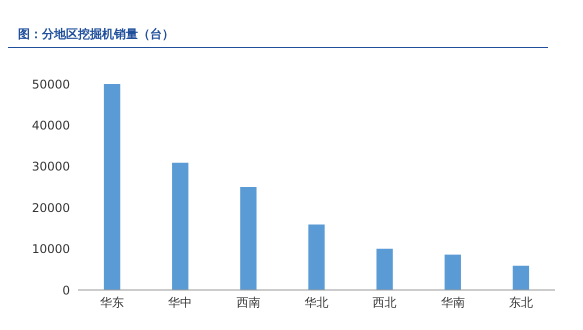 The width and height of the screenshot is (583, 330). Describe the element at coordinates (180, 303) in the screenshot. I see `x-tick-label: 华中` at that location.